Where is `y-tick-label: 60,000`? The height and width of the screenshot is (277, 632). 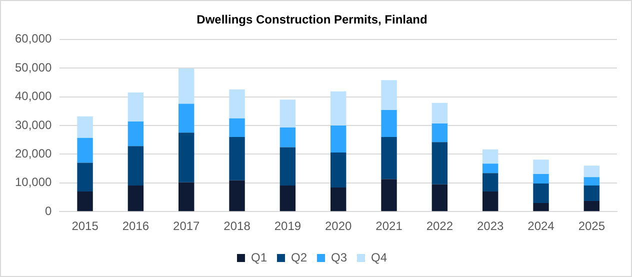
y-tick-label: 60,000 is located at coordinates (33, 39).